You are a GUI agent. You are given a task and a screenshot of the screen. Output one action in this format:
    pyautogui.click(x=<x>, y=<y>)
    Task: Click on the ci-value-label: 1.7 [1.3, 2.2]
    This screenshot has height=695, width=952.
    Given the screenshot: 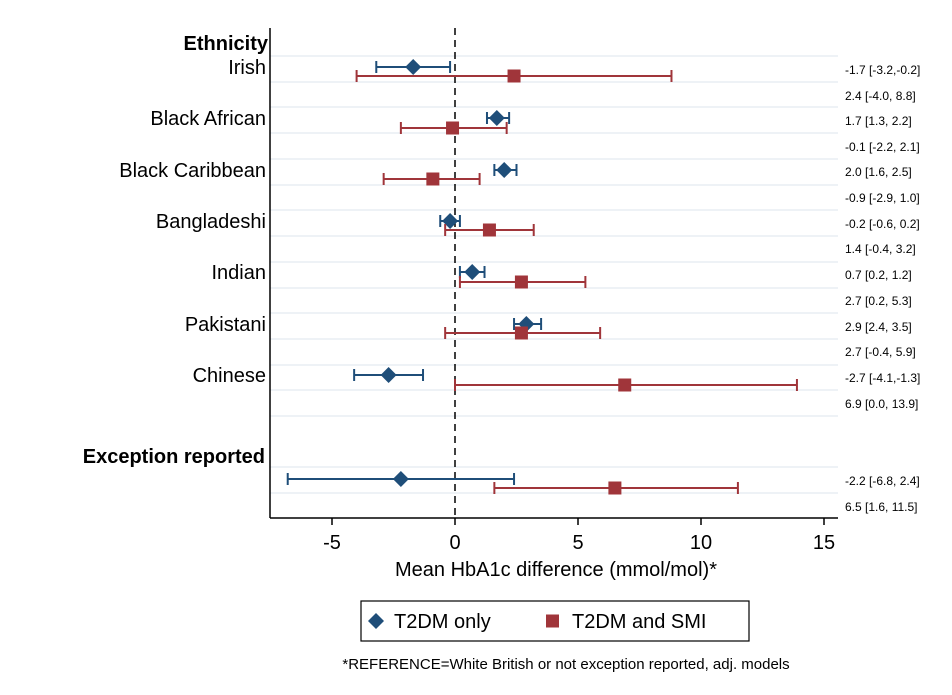 What is the action you would take?
    pyautogui.click(x=878, y=121)
    